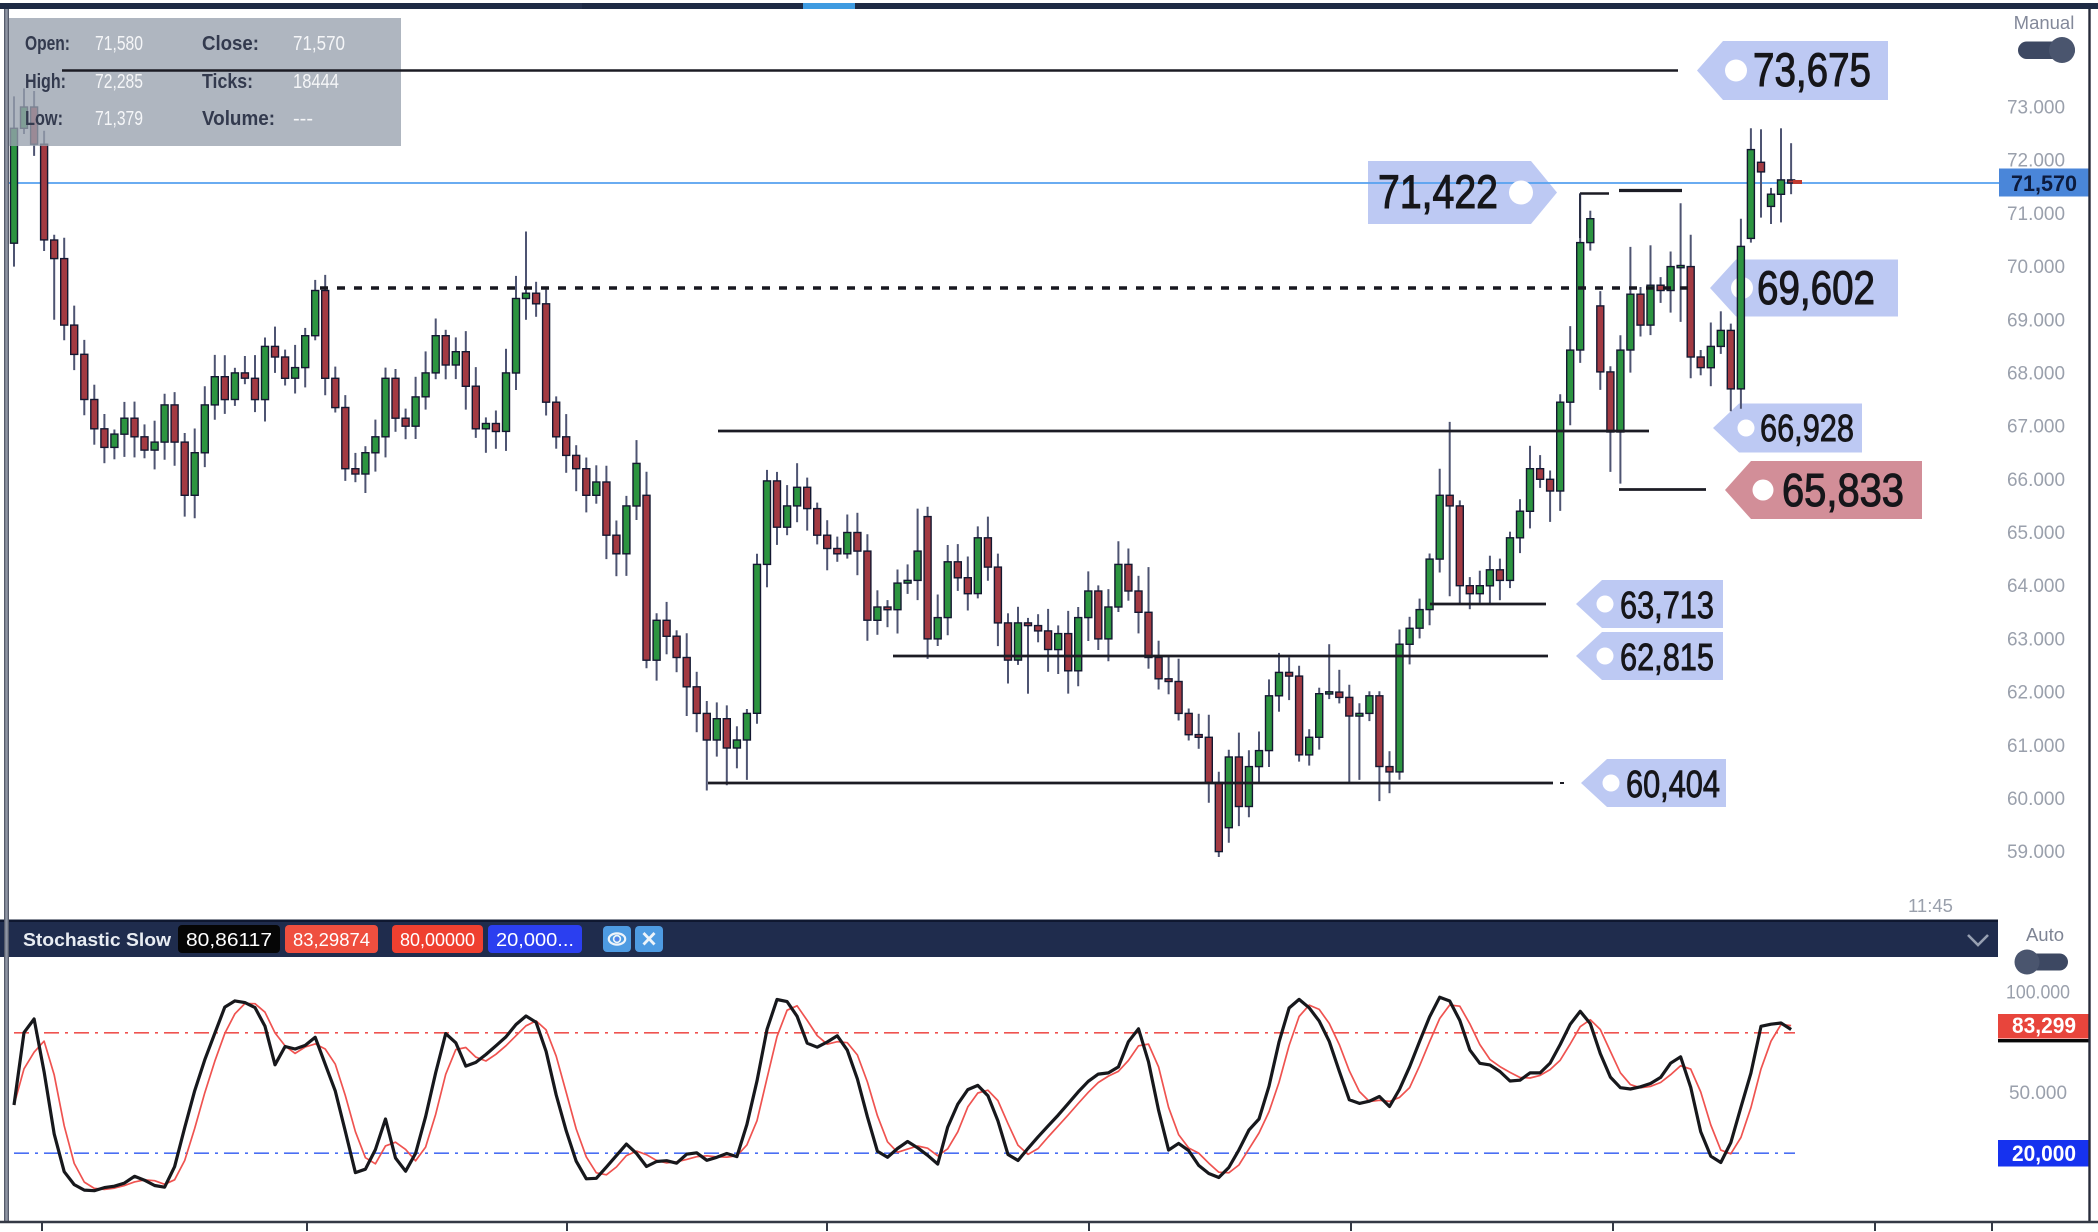 Image resolution: width=2098 pixels, height=1232 pixels. What do you see at coordinates (1673, 785) in the screenshot?
I see `svg-text: 60,404` at bounding box center [1673, 785].